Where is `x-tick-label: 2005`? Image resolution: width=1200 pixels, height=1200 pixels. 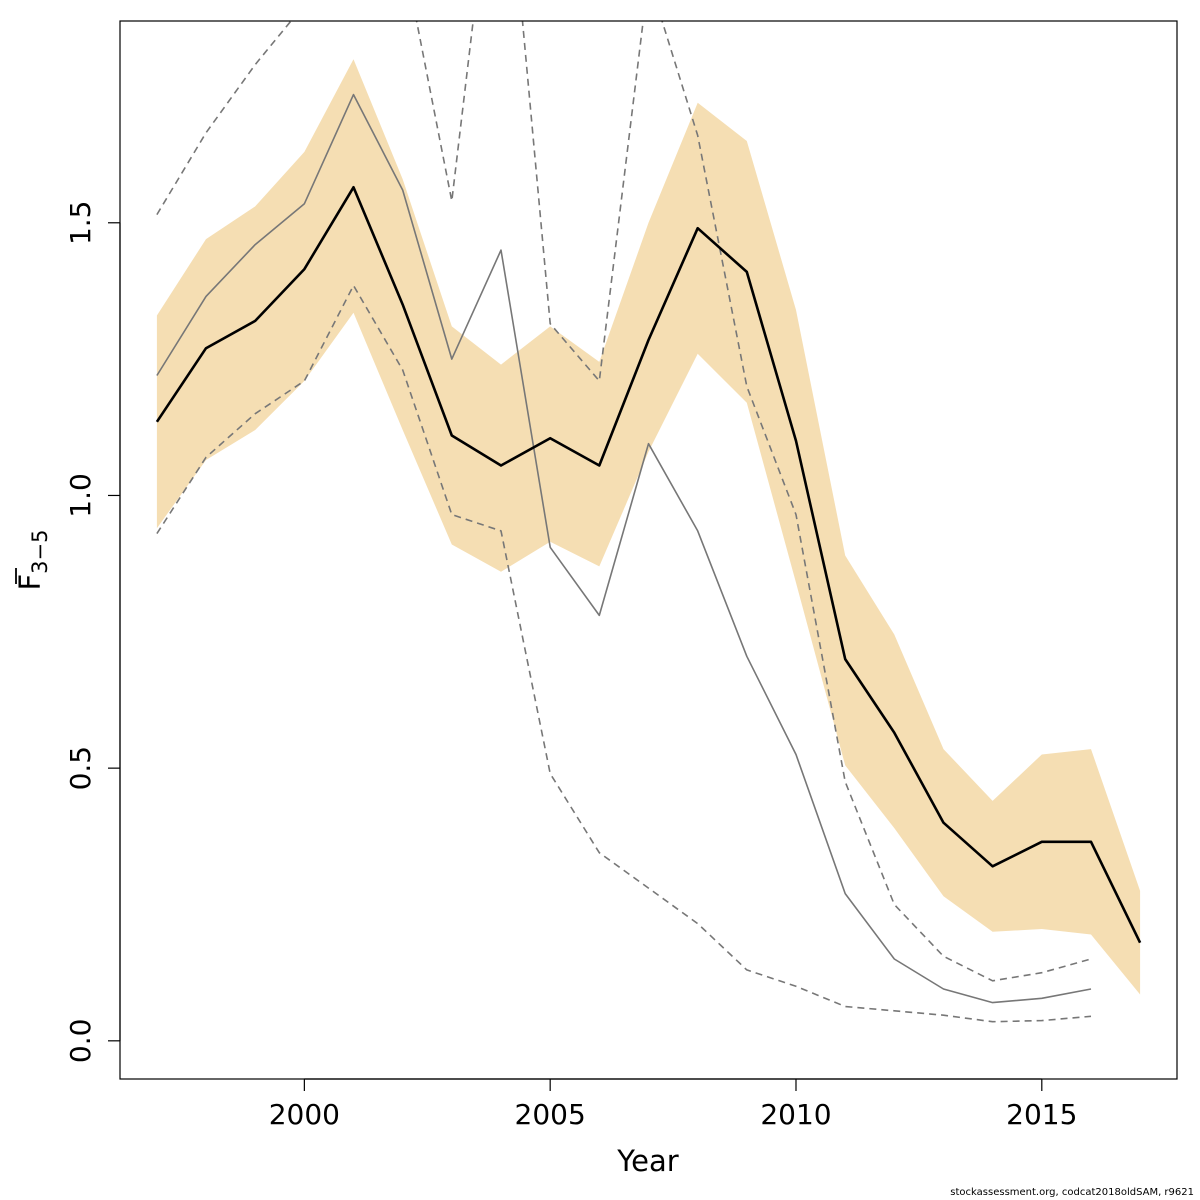 x-tick-label: 2005 is located at coordinates (550, 1114).